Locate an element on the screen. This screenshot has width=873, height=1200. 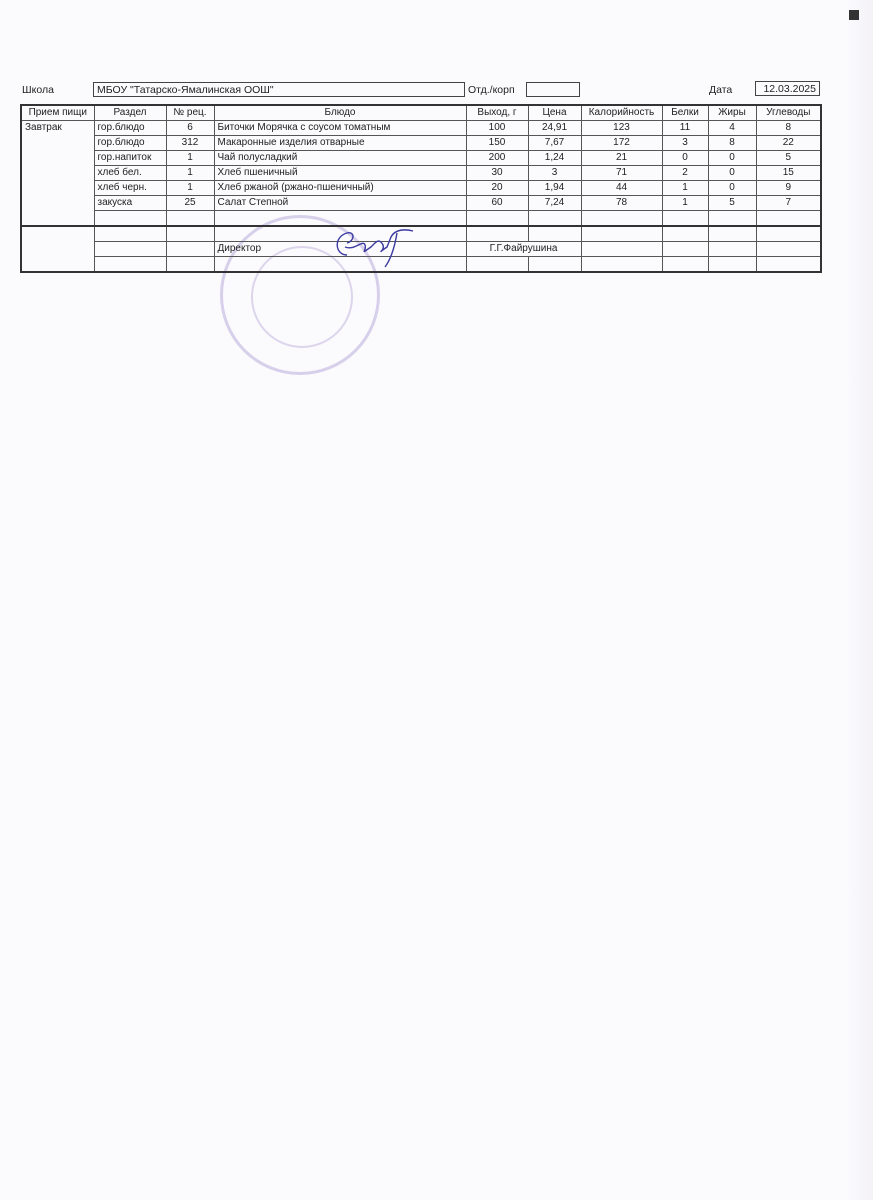
col-header: Раздел is located at coordinates (130, 112).